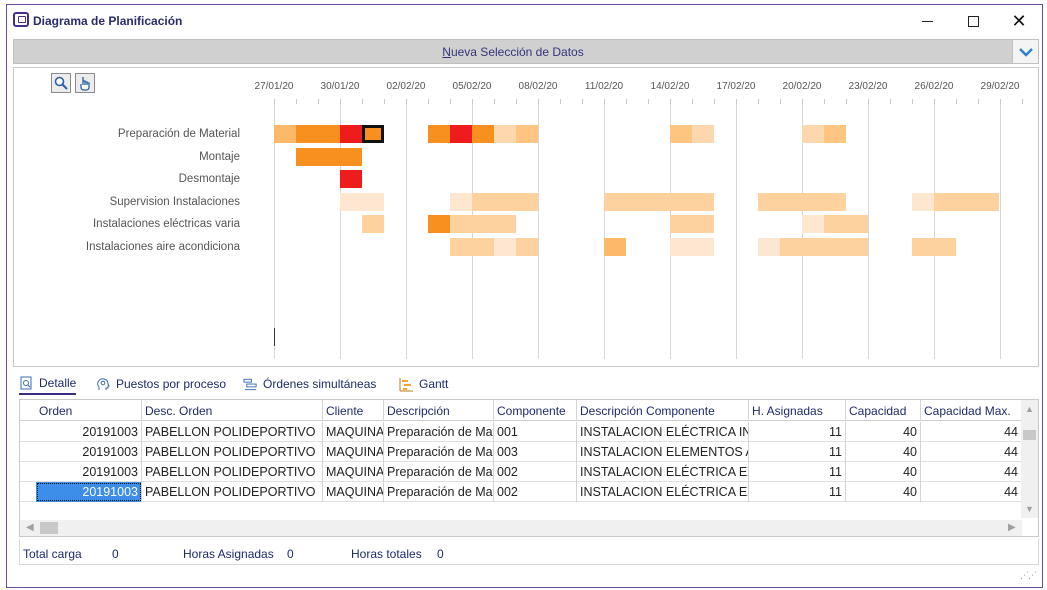 This screenshot has width=1047, height=590. What do you see at coordinates (663, 432) in the screenshot?
I see `table-cell: INSTALACION ELÉCTRICA INT` at bounding box center [663, 432].